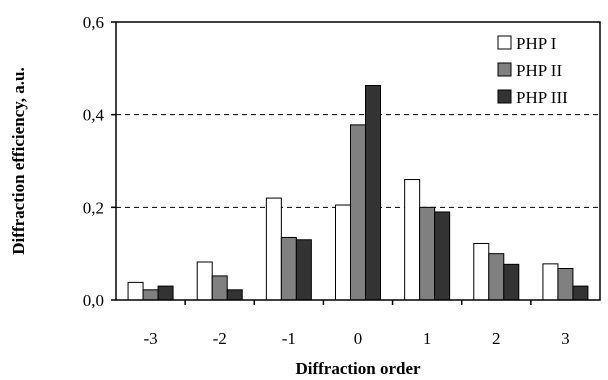 The width and height of the screenshot is (608, 380). Describe the element at coordinates (427, 338) in the screenshot. I see `x-tick-label: 1` at that location.